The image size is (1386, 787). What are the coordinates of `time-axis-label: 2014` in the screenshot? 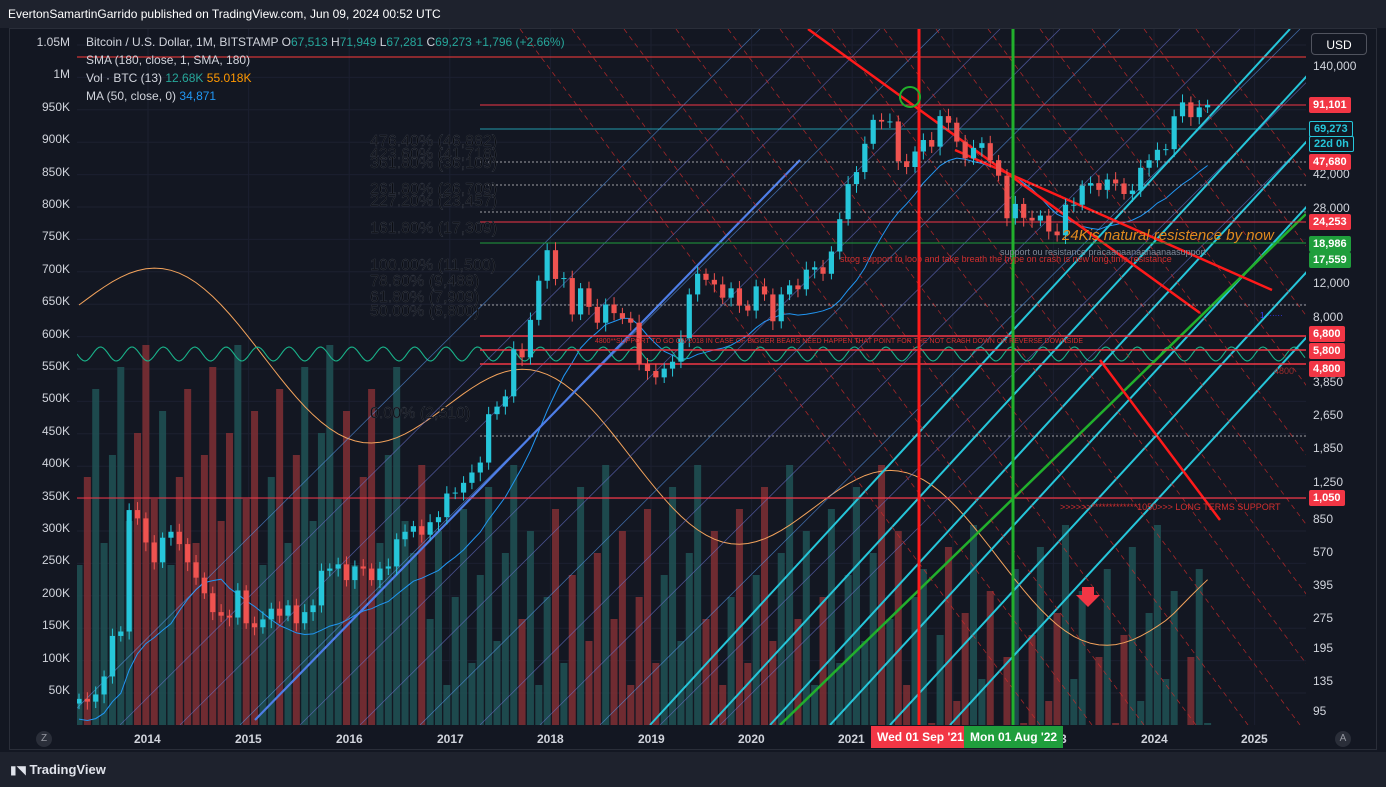 It's located at (147, 739).